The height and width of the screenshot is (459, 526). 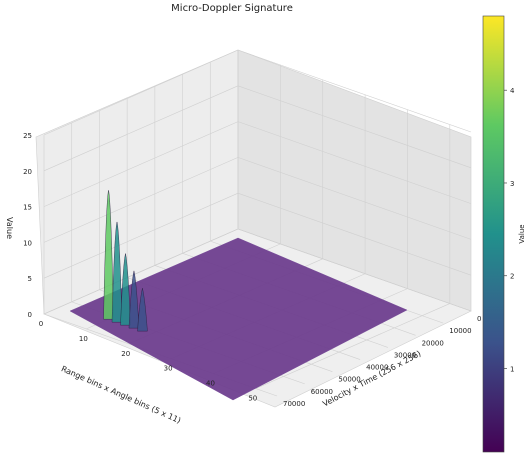 I want to click on y-tick-label: 50, so click(x=252, y=399).